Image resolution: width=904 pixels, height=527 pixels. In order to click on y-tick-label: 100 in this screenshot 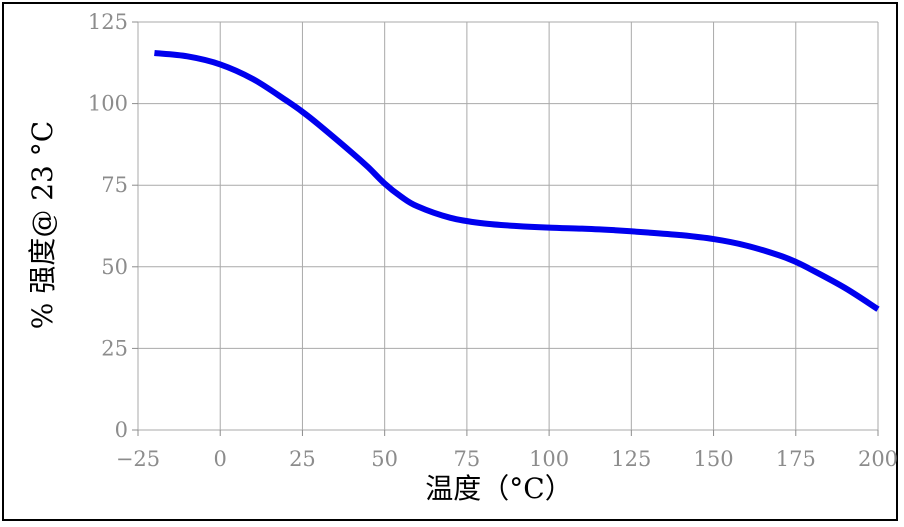, I will do `click(108, 104)`.